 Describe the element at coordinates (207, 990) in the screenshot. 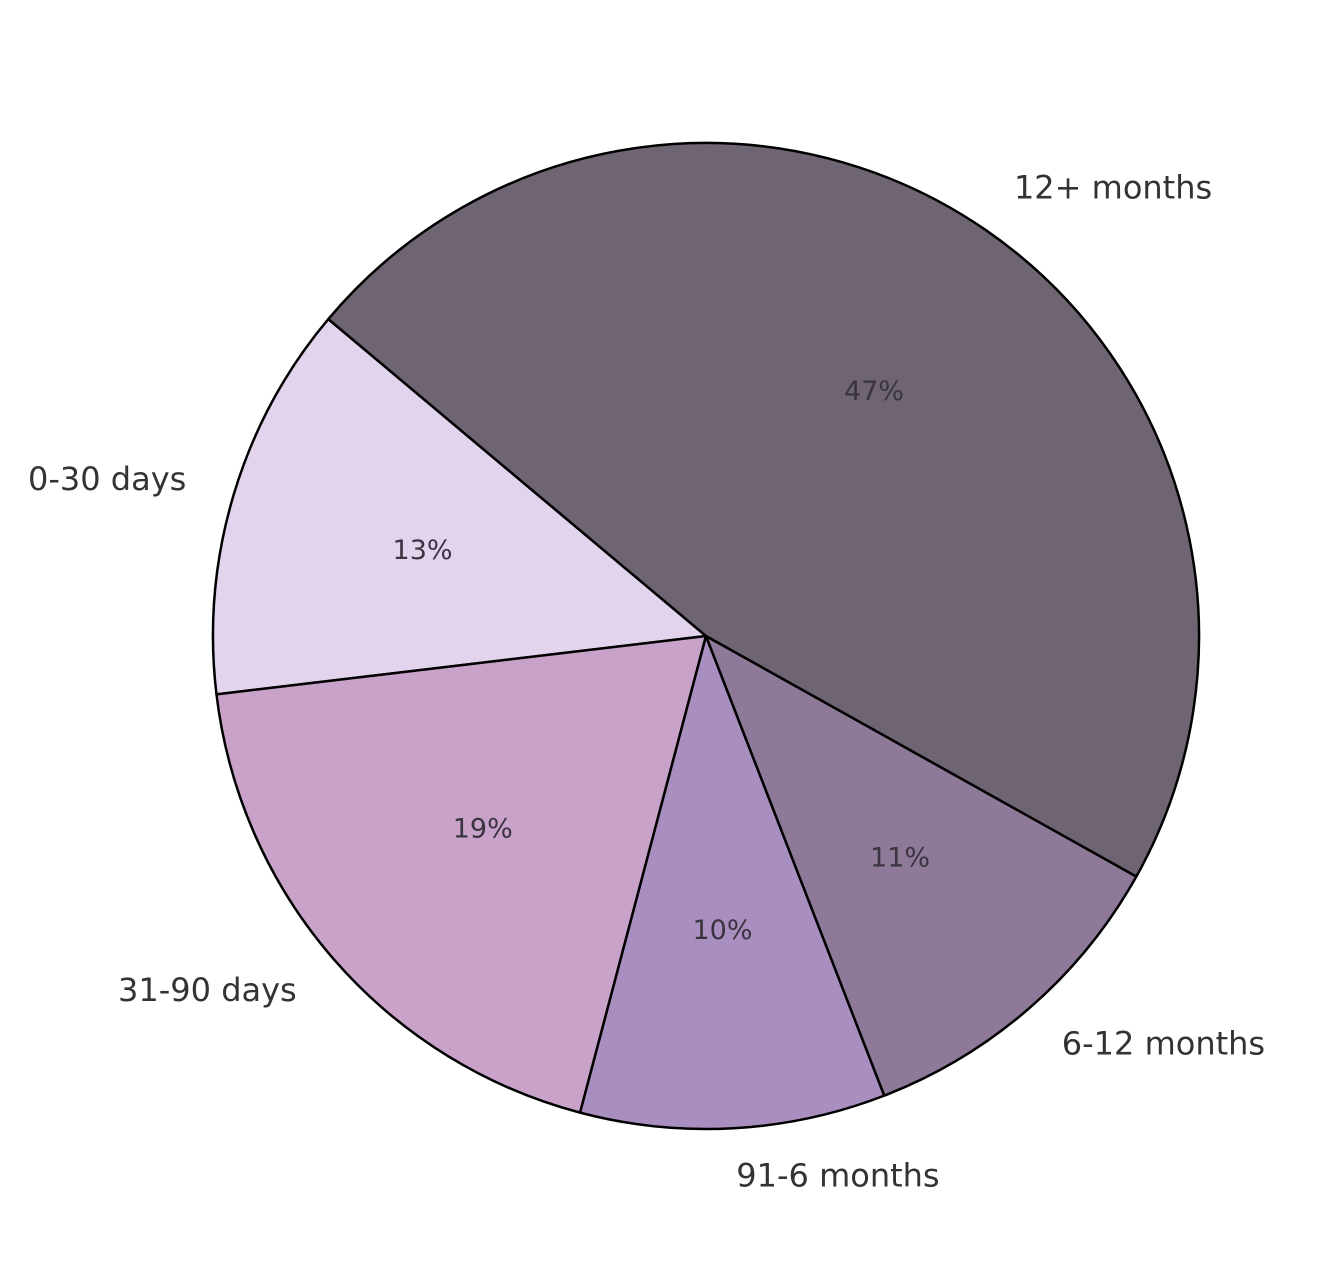

I see `slice-label: 31-90 days` at that location.